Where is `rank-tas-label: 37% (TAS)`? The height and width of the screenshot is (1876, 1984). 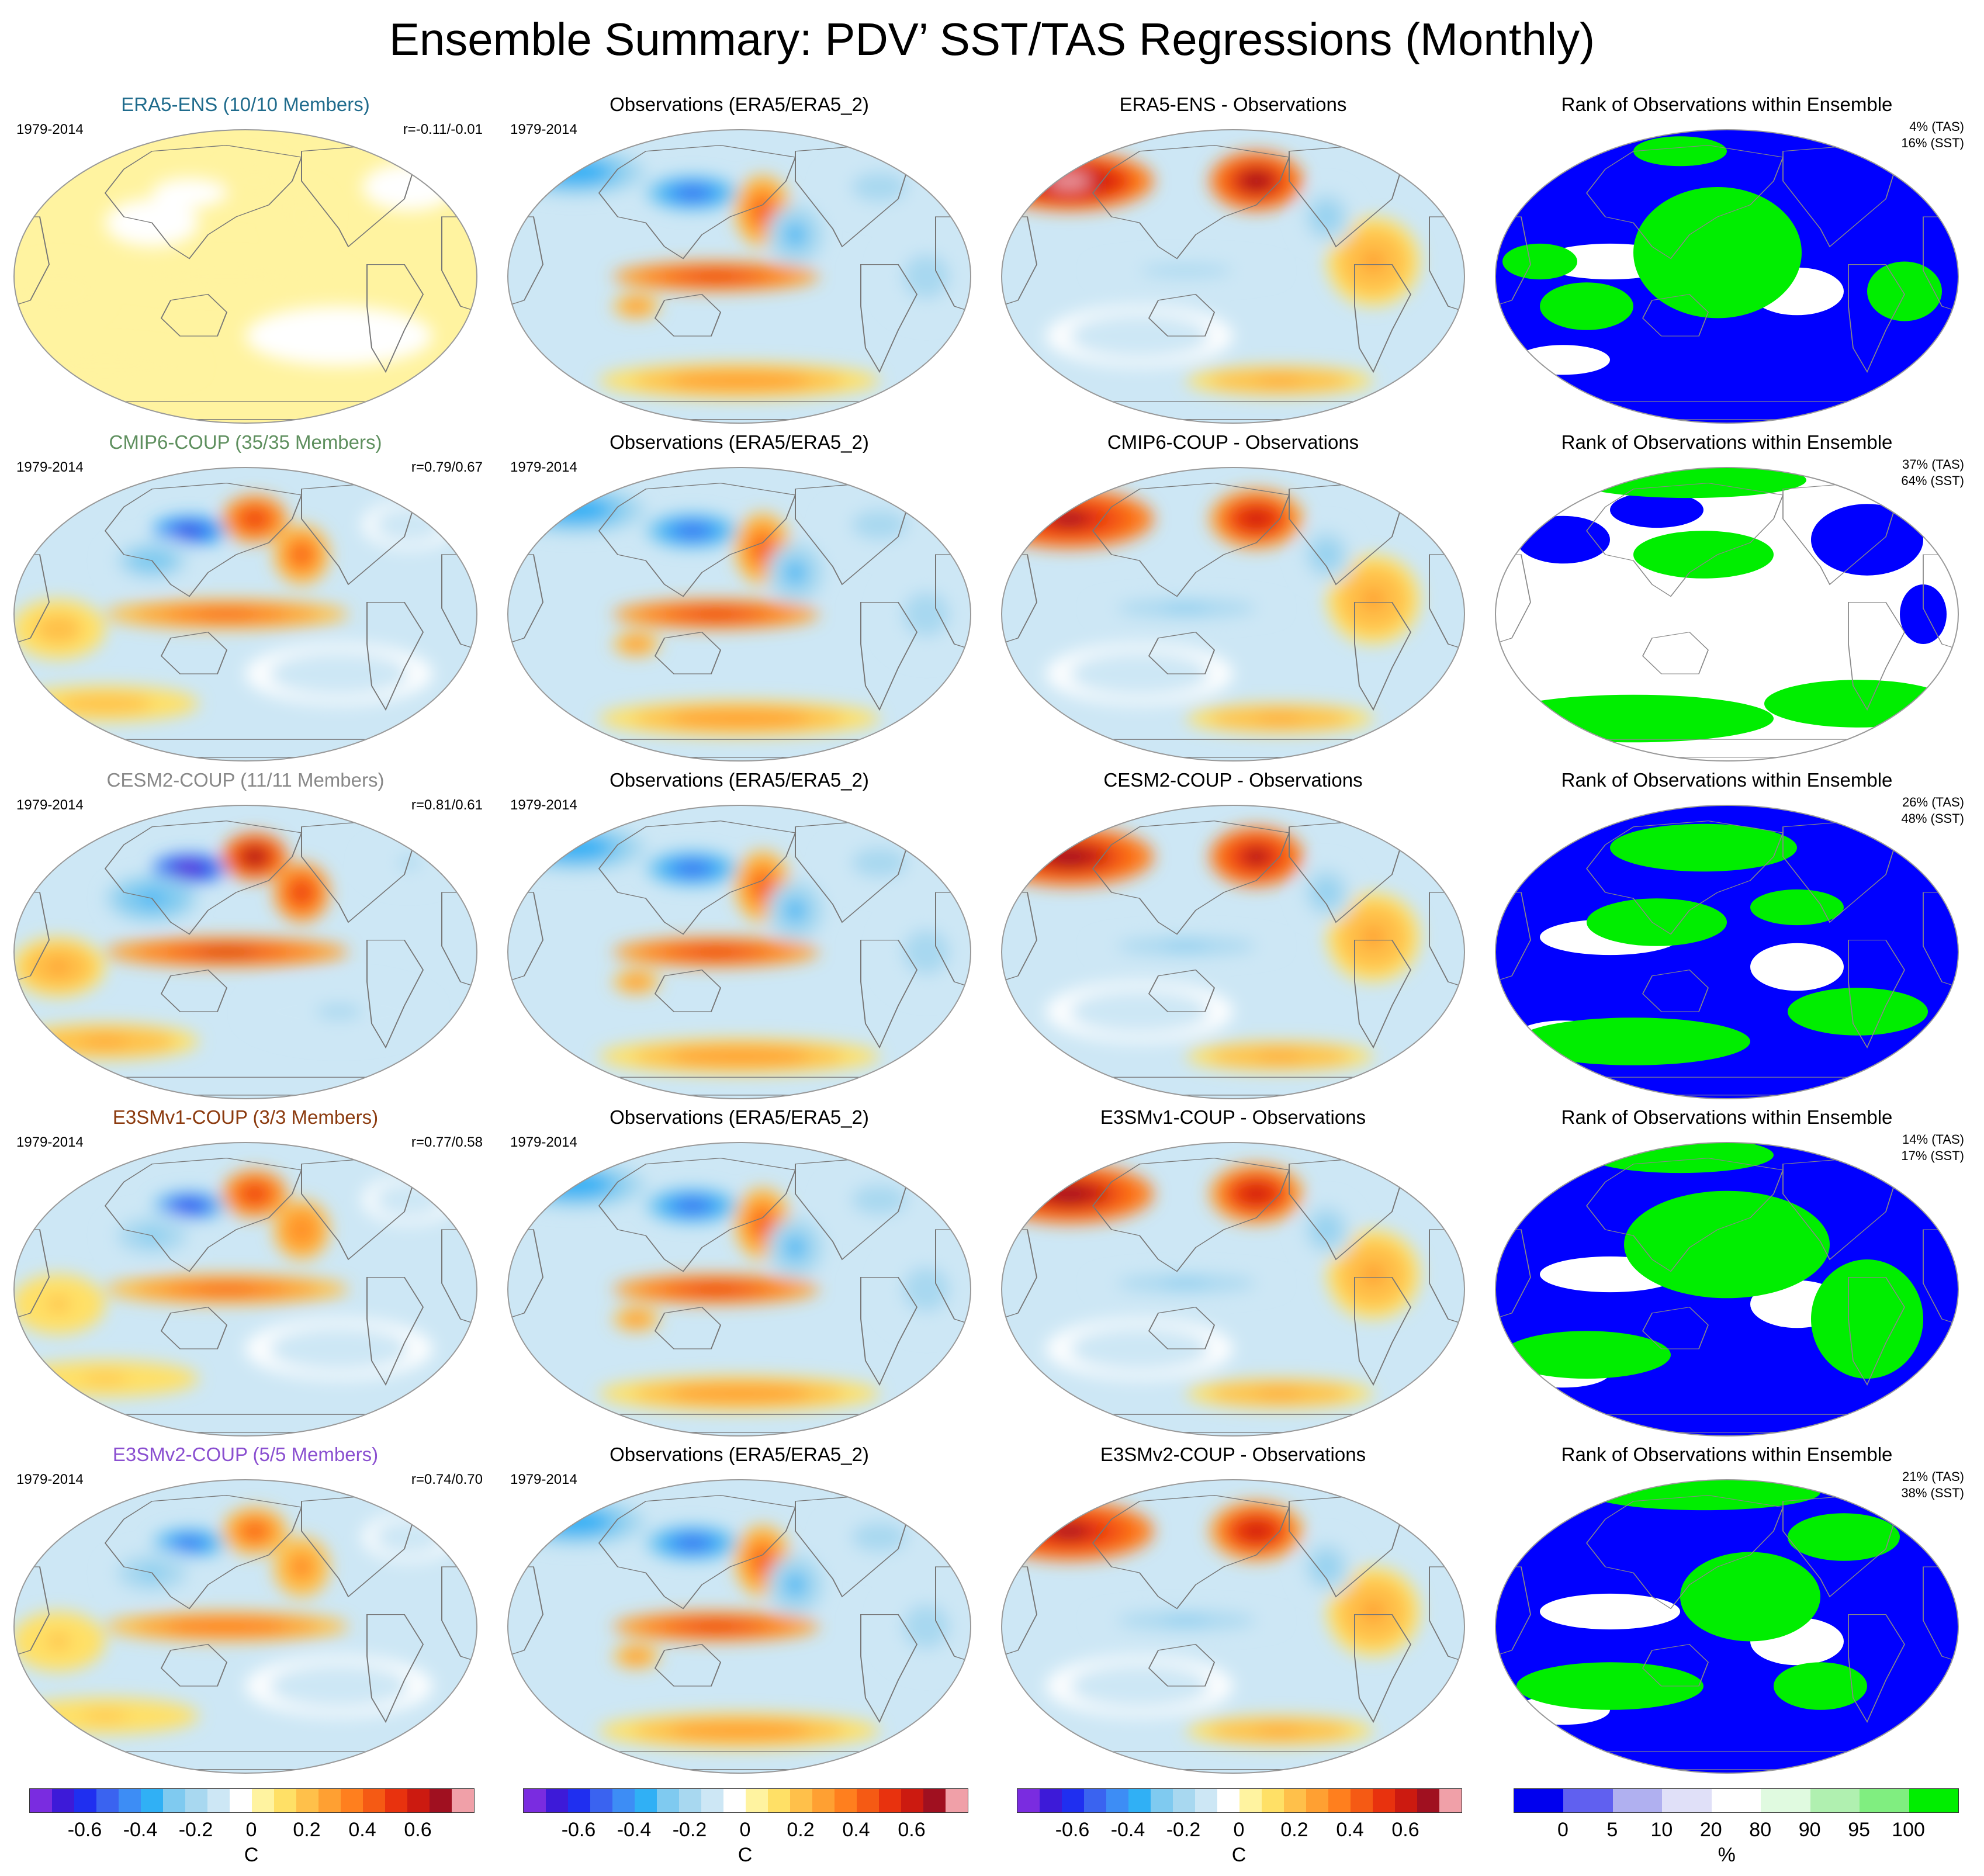 rank-tas-label: 37% (TAS) is located at coordinates (1933, 464).